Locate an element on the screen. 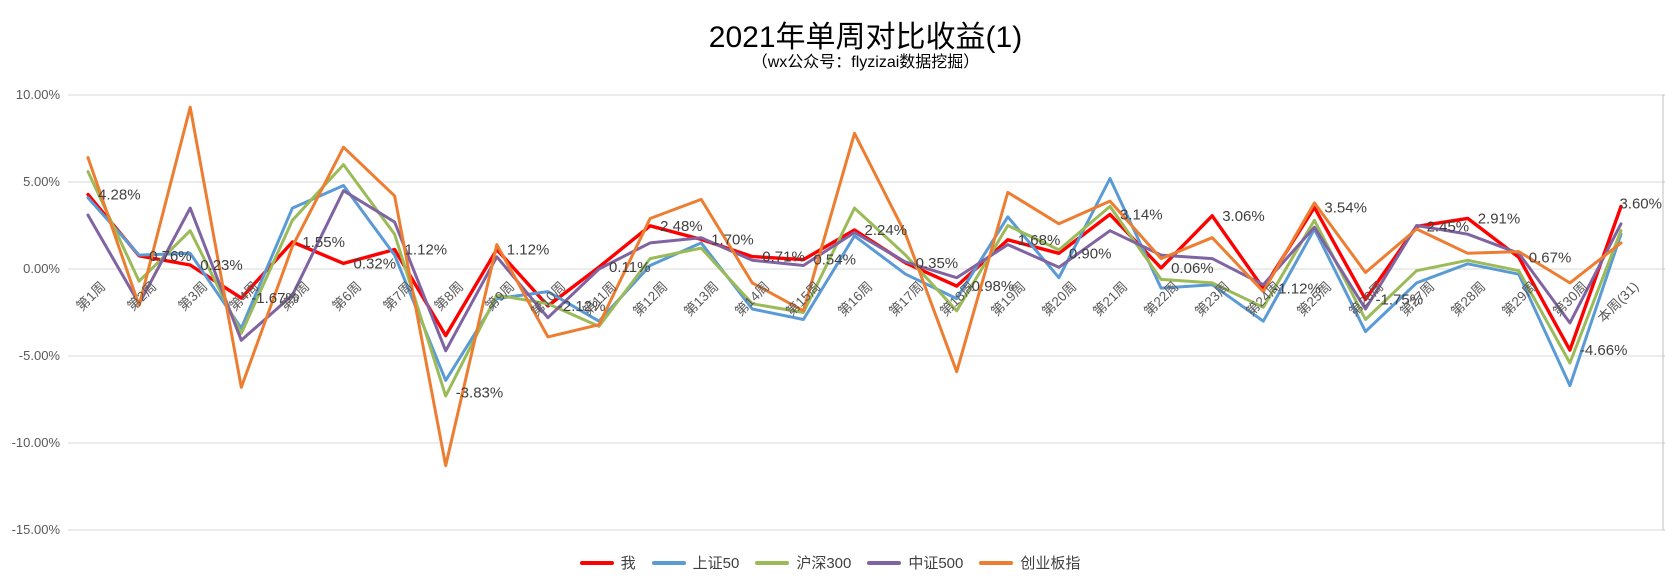 The width and height of the screenshot is (1665, 586). data-label: 0.35% is located at coordinates (937, 263).